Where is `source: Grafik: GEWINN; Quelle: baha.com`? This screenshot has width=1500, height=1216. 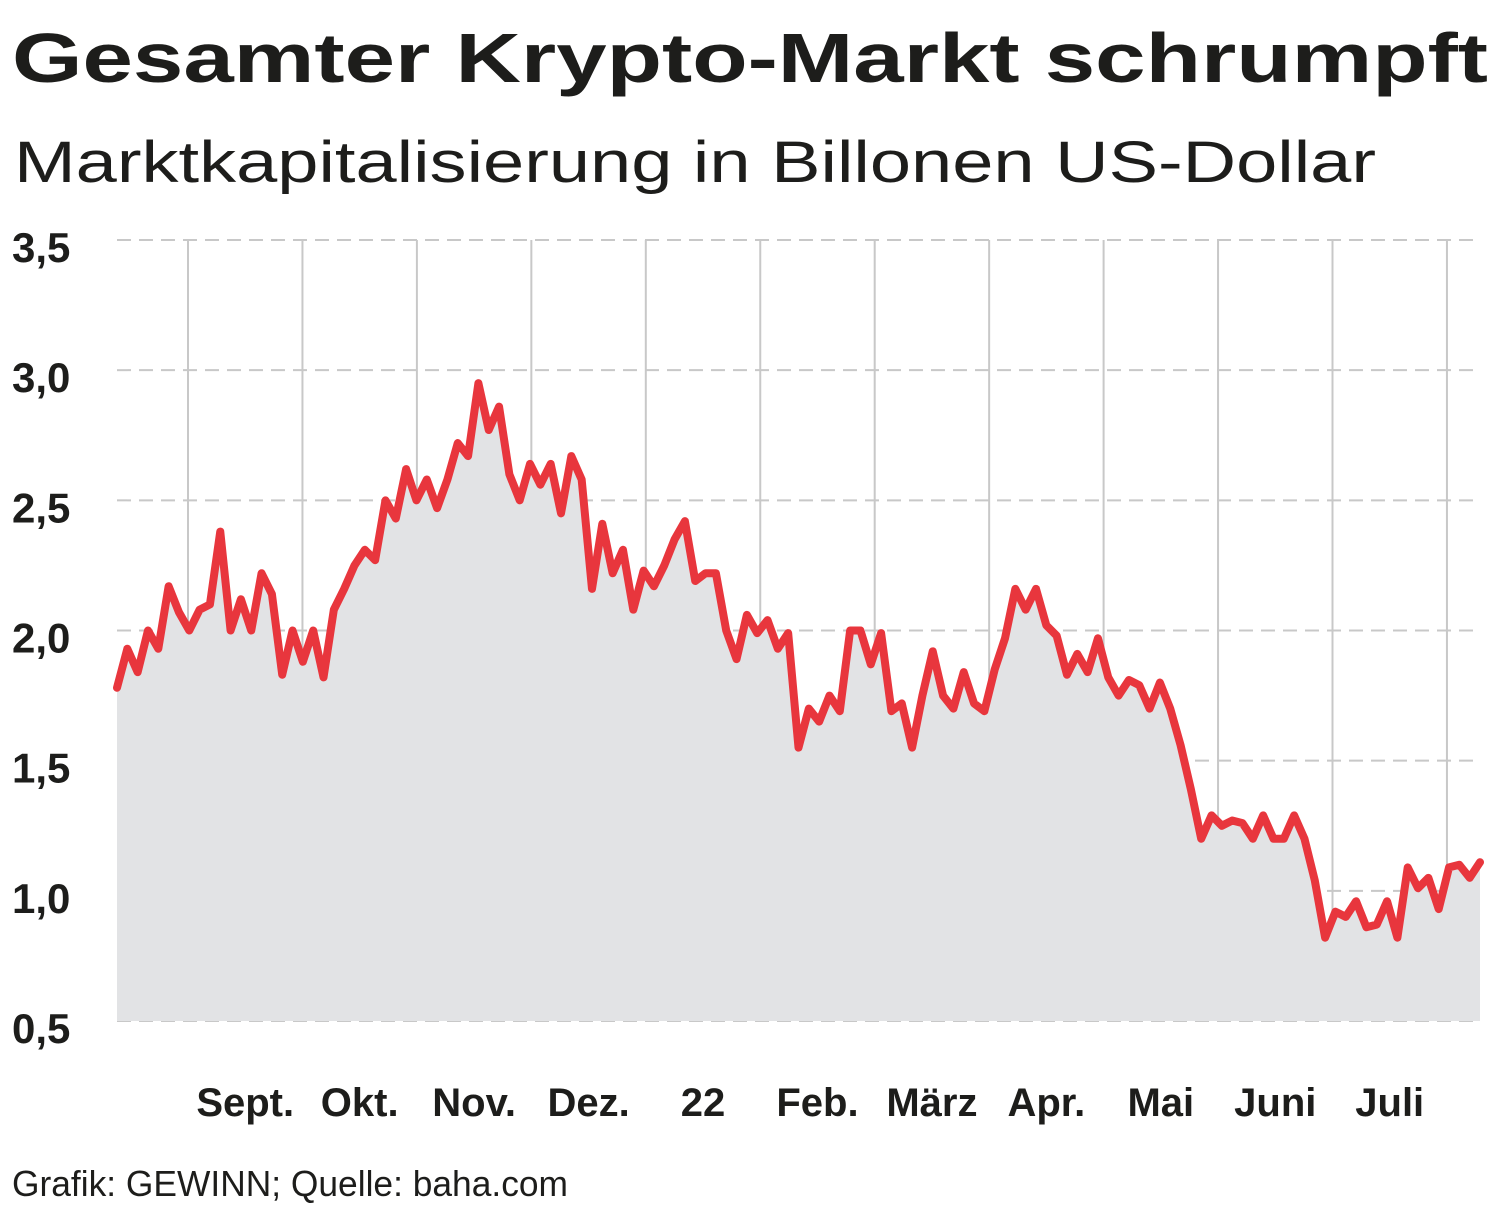 source: Grafik: GEWINN; Quelle: baha.com is located at coordinates (290, 1183).